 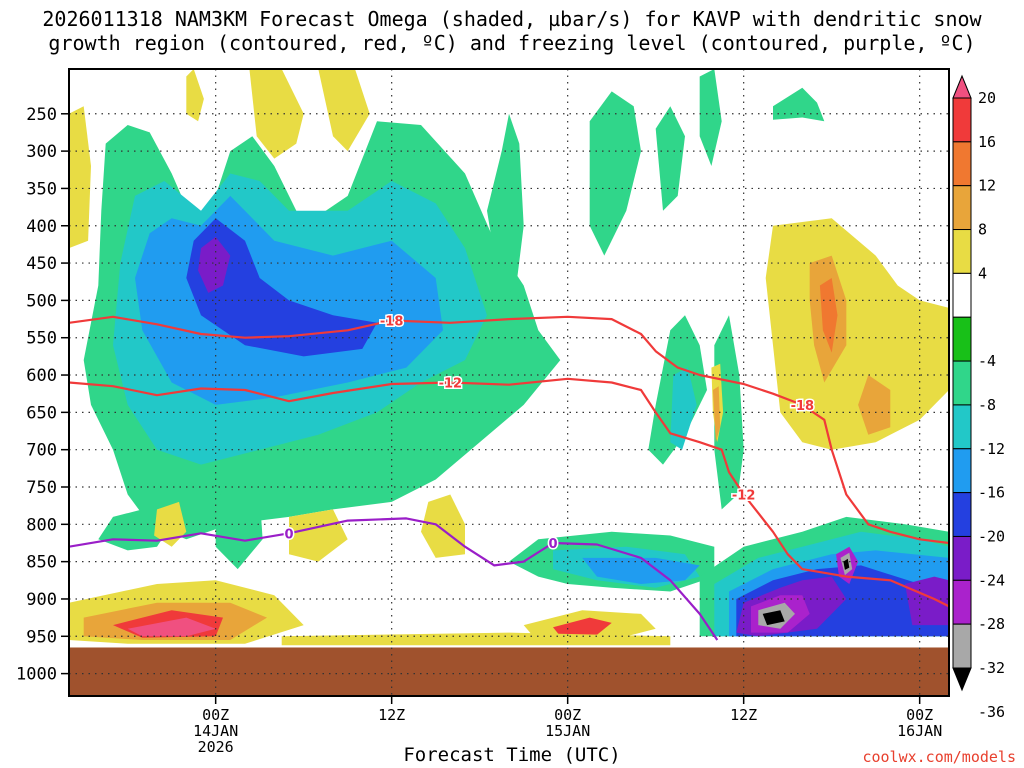 What do you see at coordinates (987, 98) in the screenshot?
I see `colorbar-label: 20` at bounding box center [987, 98].